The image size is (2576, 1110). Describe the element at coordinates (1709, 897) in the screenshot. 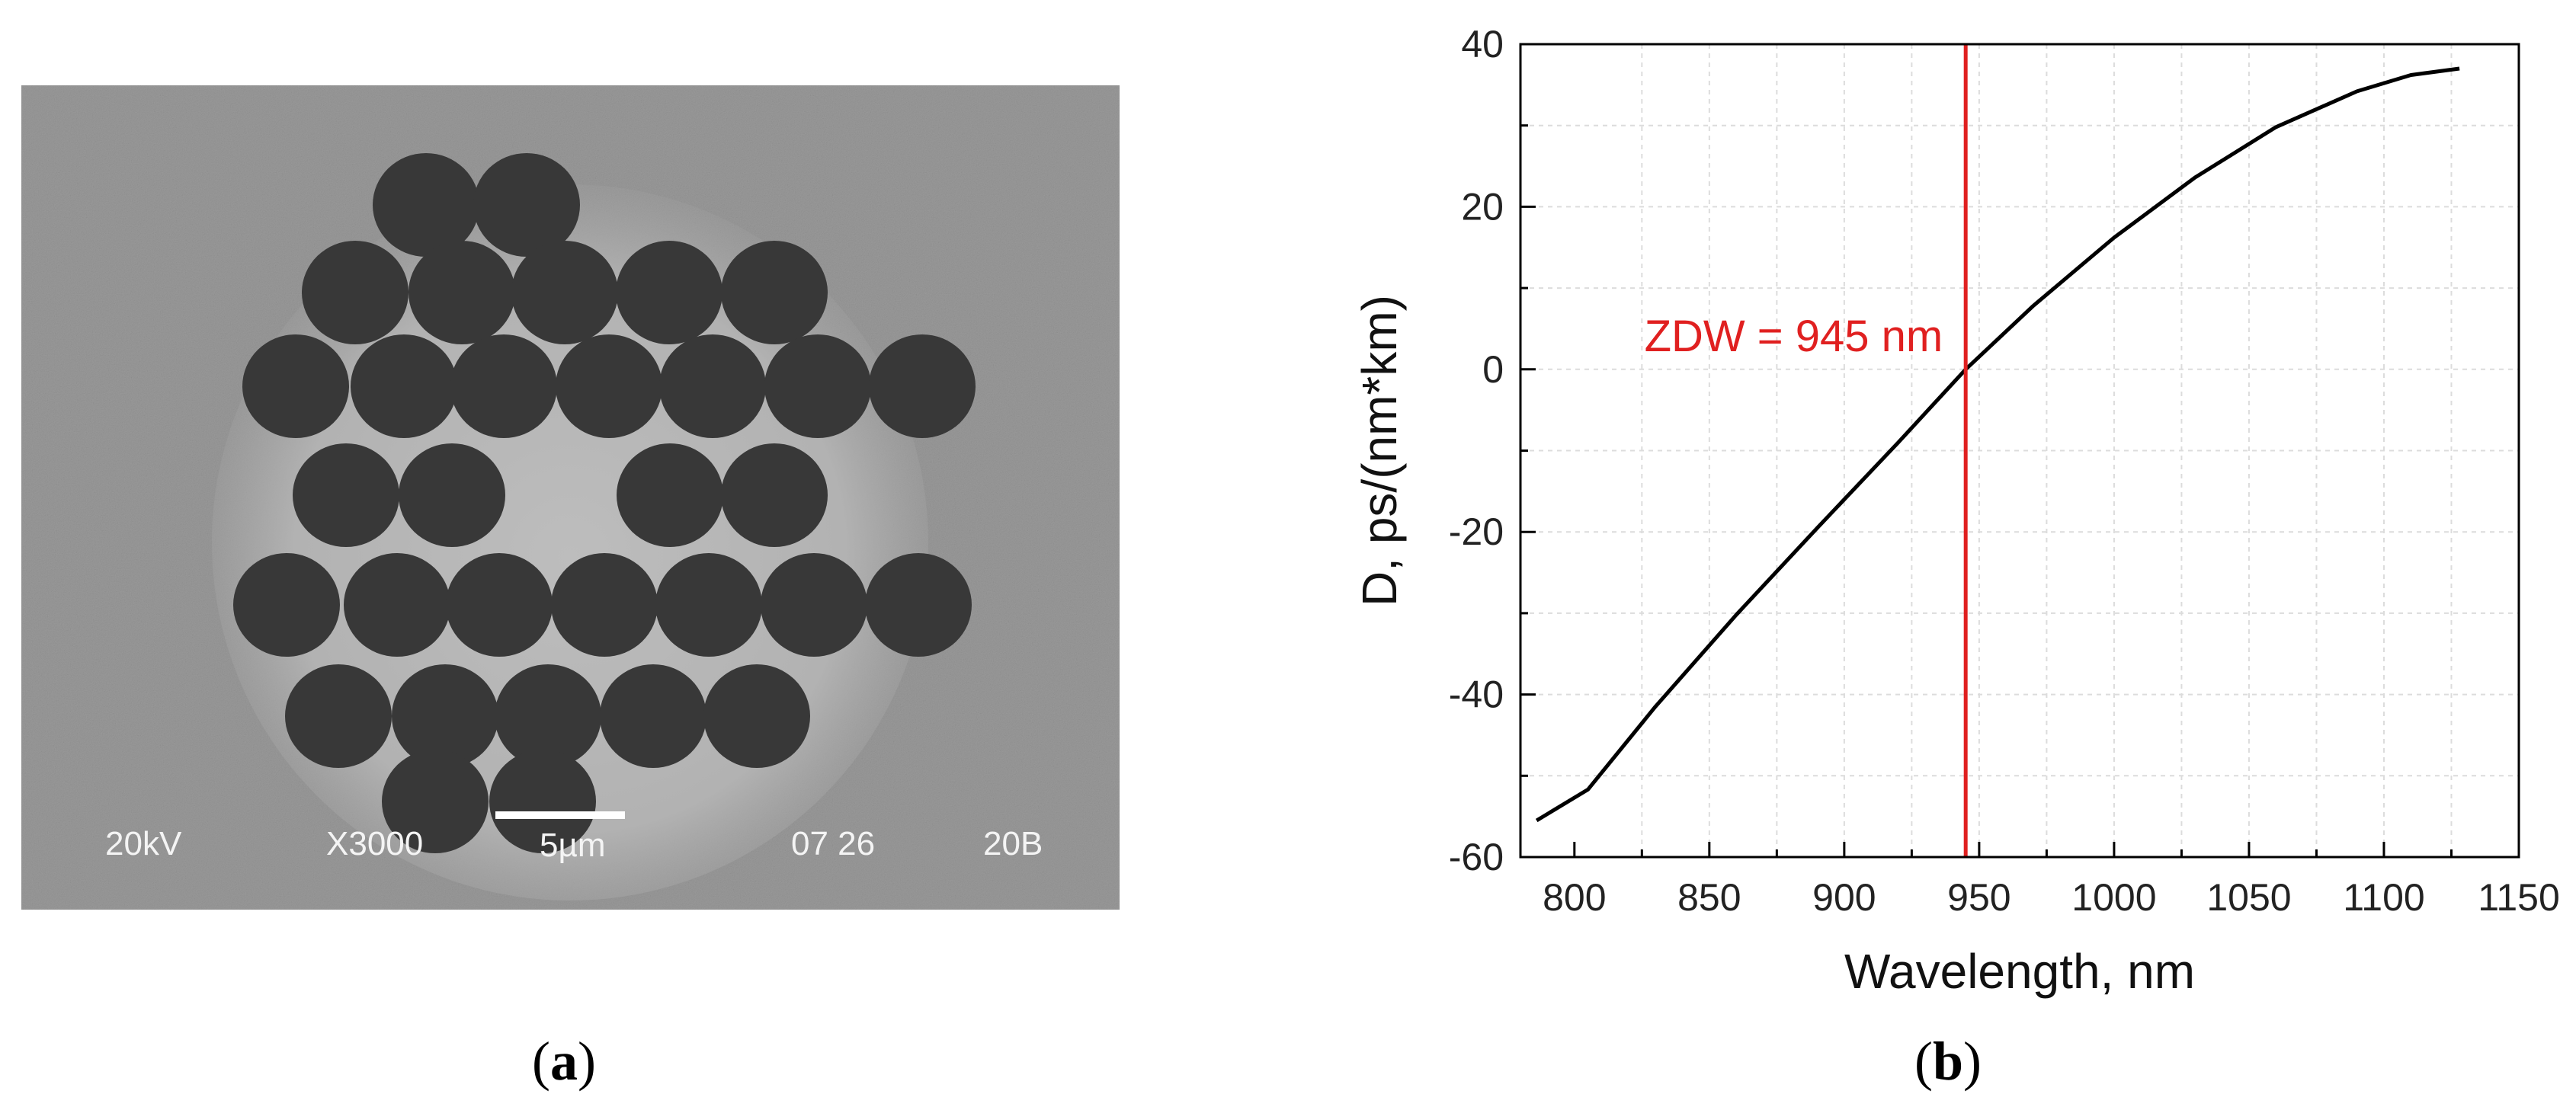

I see `x-tick-label: 850` at that location.